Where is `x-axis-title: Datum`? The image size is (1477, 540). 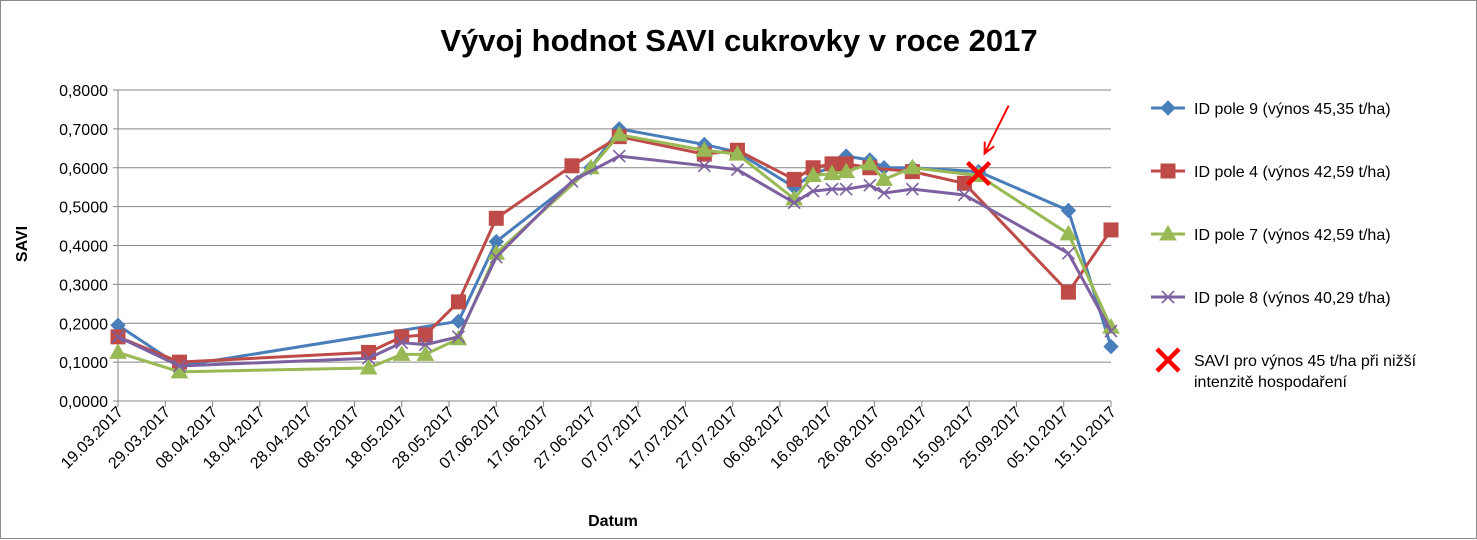 x-axis-title: Datum is located at coordinates (613, 521).